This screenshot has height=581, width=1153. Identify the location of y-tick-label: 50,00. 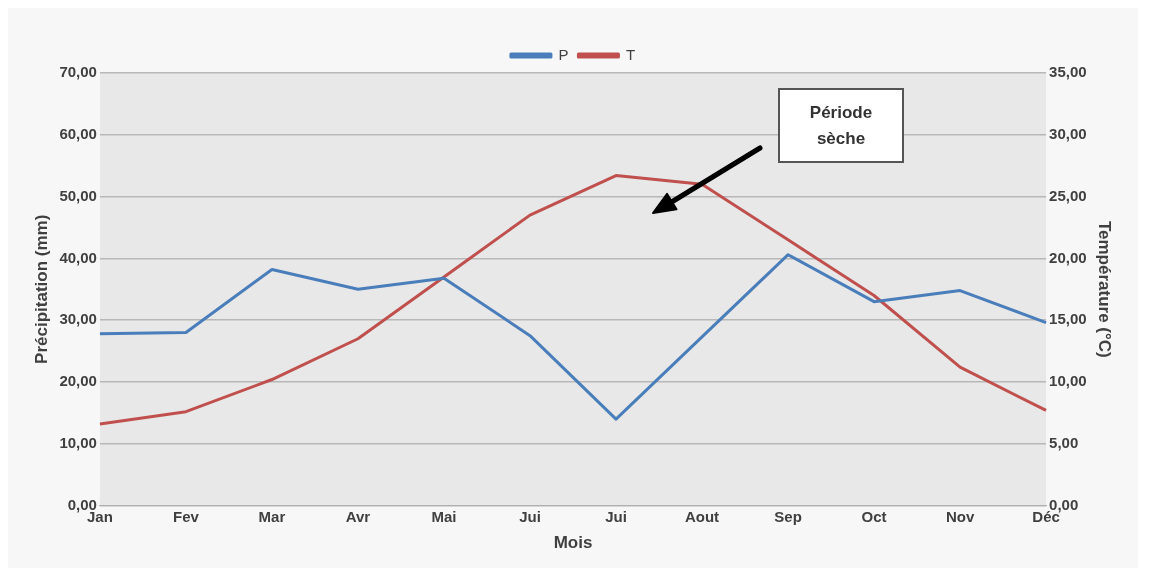
(78, 195).